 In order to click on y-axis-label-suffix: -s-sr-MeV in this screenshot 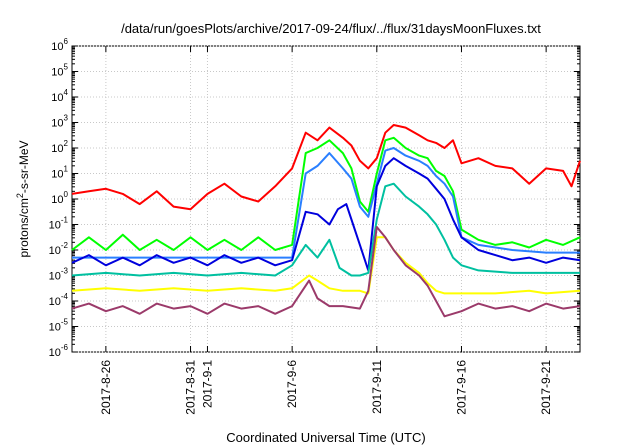, I will do `click(24, 166)`.